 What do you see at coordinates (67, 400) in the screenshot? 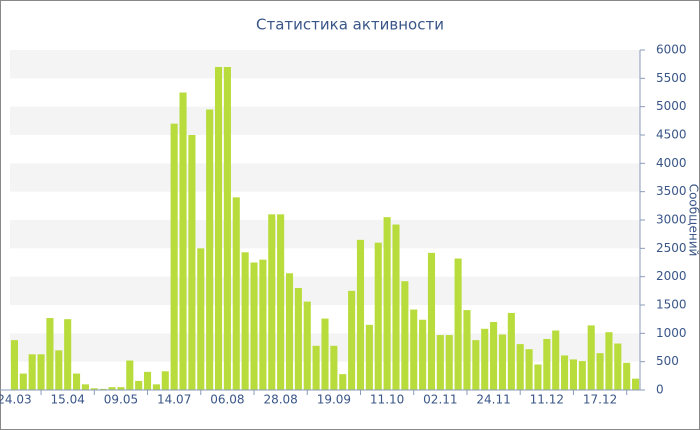
I see `x-tick-label: 15.04` at bounding box center [67, 400].